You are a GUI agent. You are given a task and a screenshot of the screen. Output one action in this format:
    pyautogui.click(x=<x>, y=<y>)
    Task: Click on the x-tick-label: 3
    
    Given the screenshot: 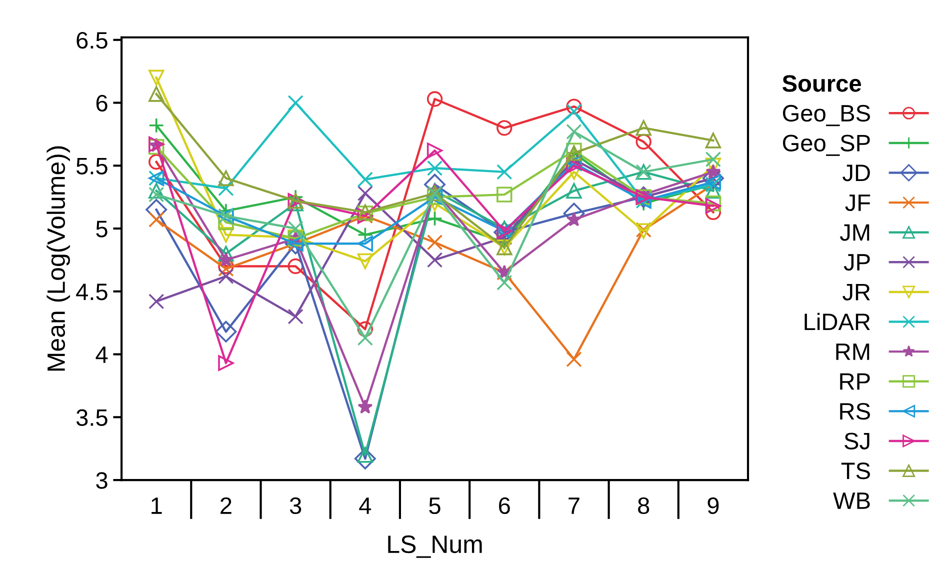 What is the action you would take?
    pyautogui.click(x=296, y=505)
    